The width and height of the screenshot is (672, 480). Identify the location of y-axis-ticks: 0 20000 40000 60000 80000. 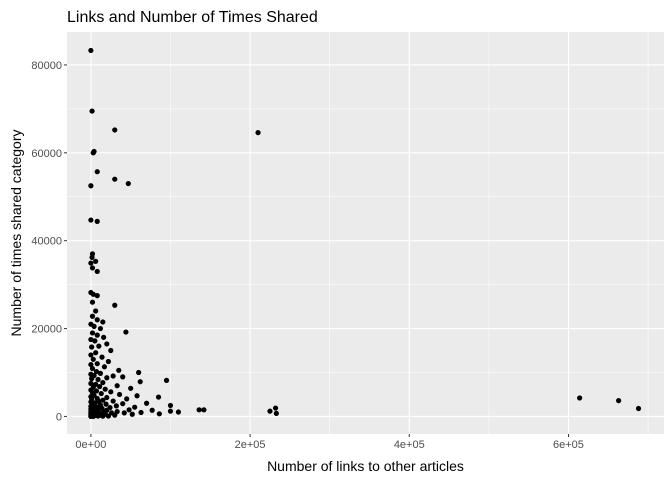
(49, 241).